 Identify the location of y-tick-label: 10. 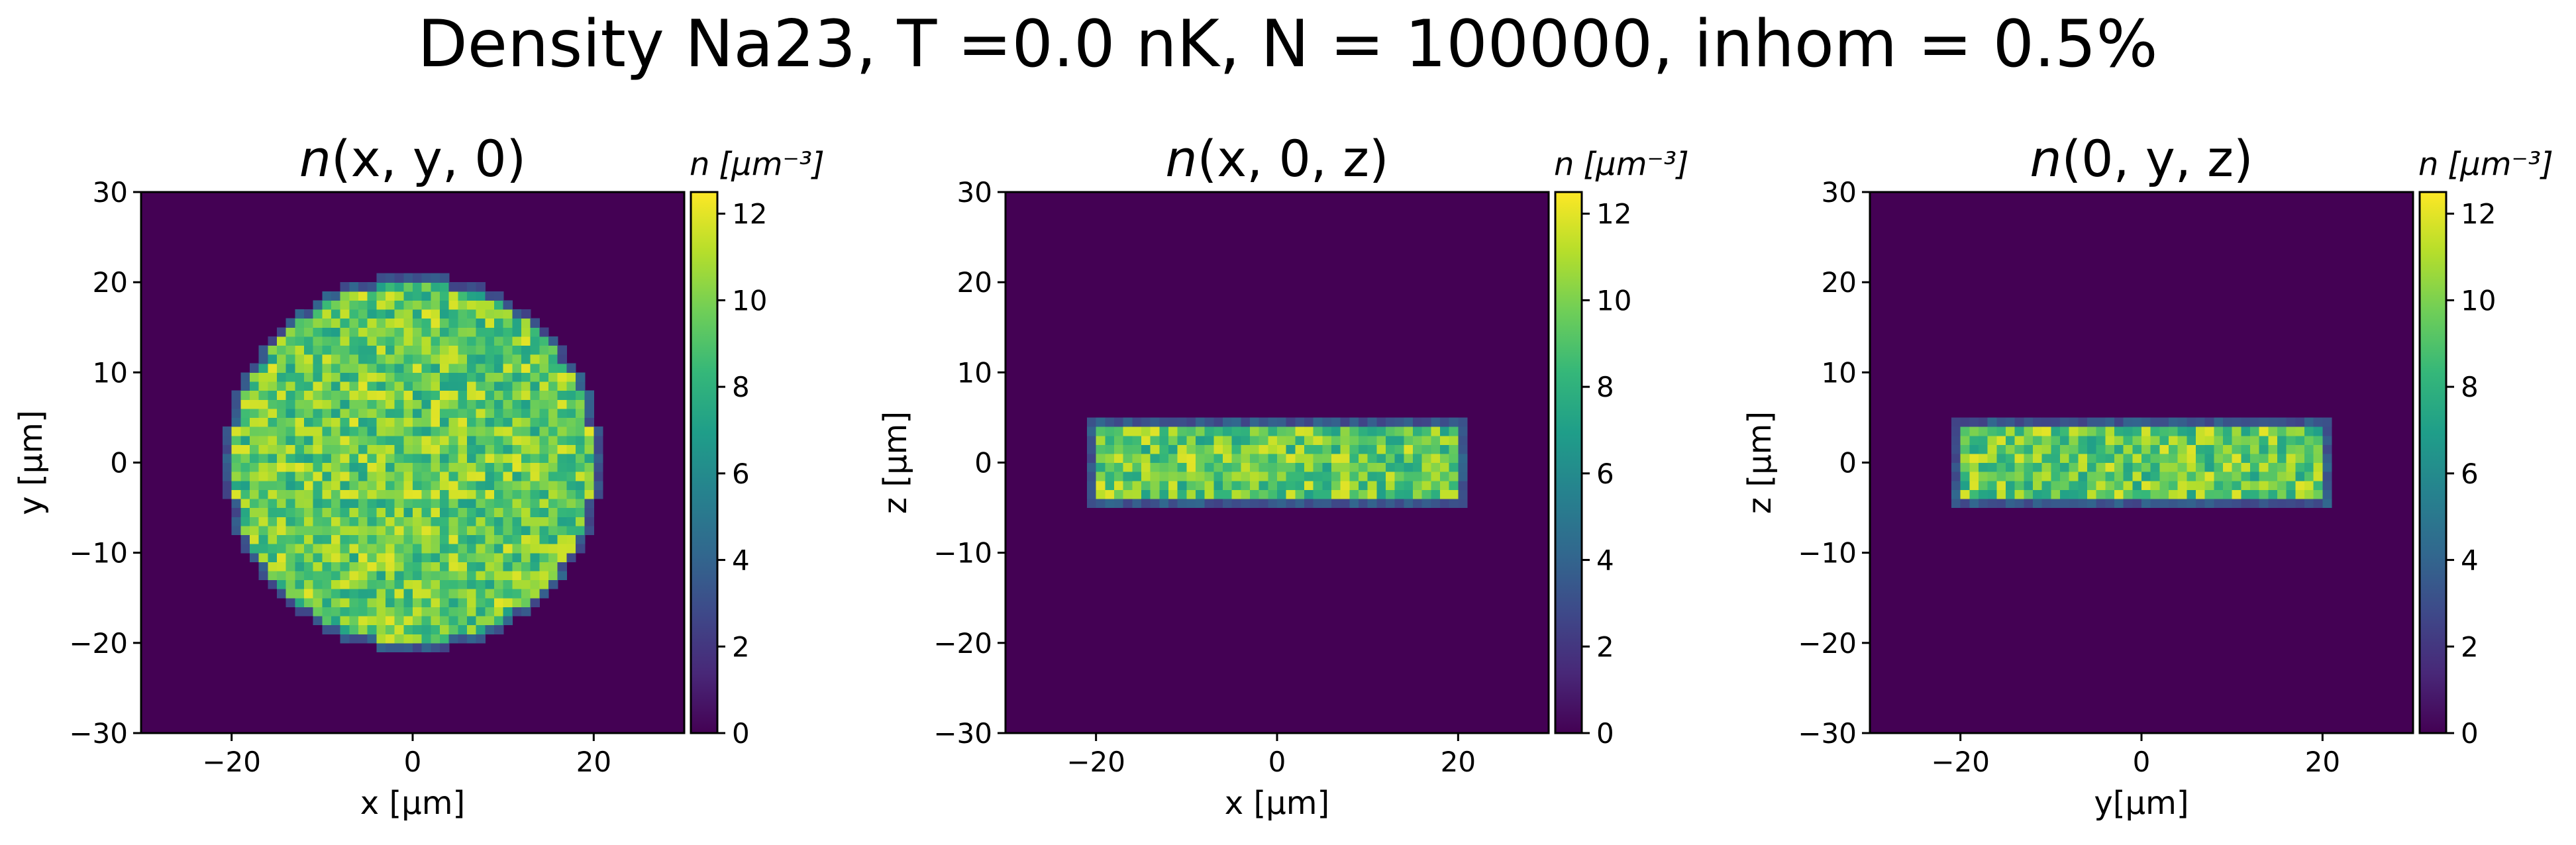
(974, 372).